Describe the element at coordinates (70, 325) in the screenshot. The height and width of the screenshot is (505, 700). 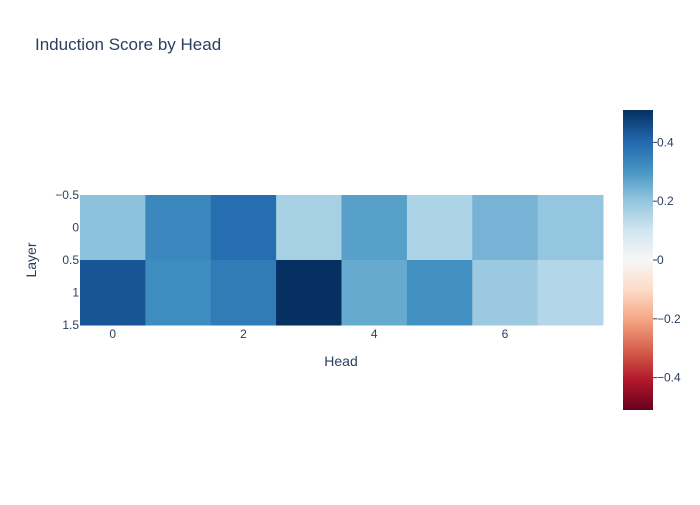
I see `y-tick-label: 1.5` at that location.